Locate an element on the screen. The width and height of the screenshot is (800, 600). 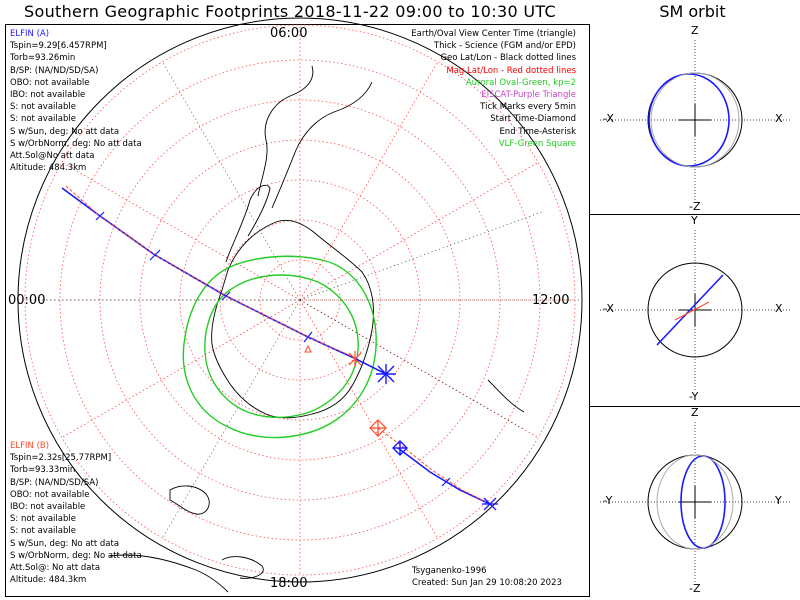
legend-item: Thick - Science (FGM and/or EPD) is located at coordinates (504, 46).